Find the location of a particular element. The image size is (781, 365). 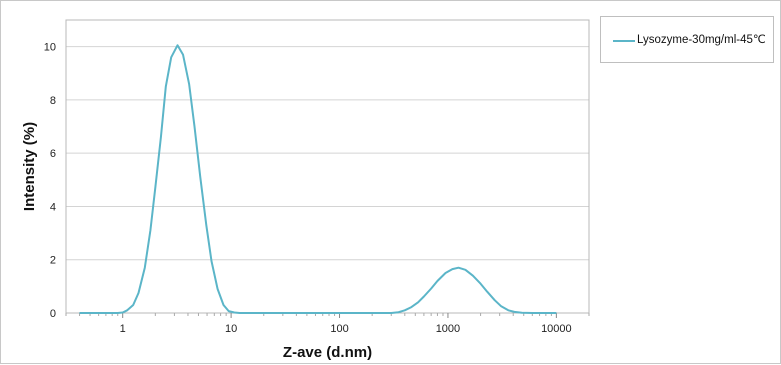

legend-entry-label: Lysozyme-30mg/ml-45℃ is located at coordinates (701, 40).